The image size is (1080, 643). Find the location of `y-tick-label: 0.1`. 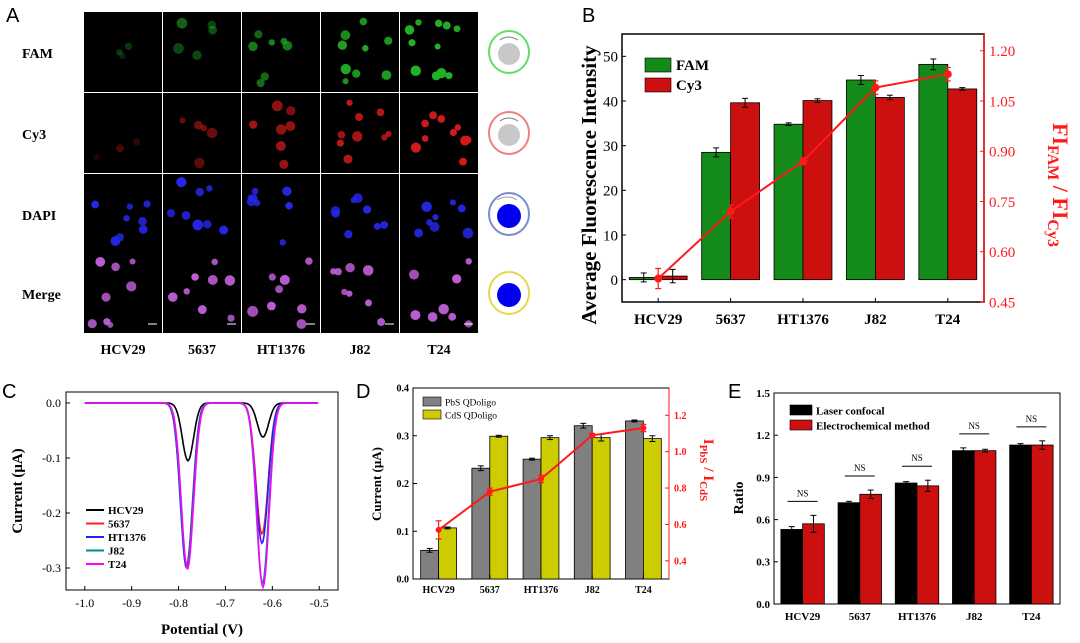

y-tick-label: 0.1 is located at coordinates (403, 532).